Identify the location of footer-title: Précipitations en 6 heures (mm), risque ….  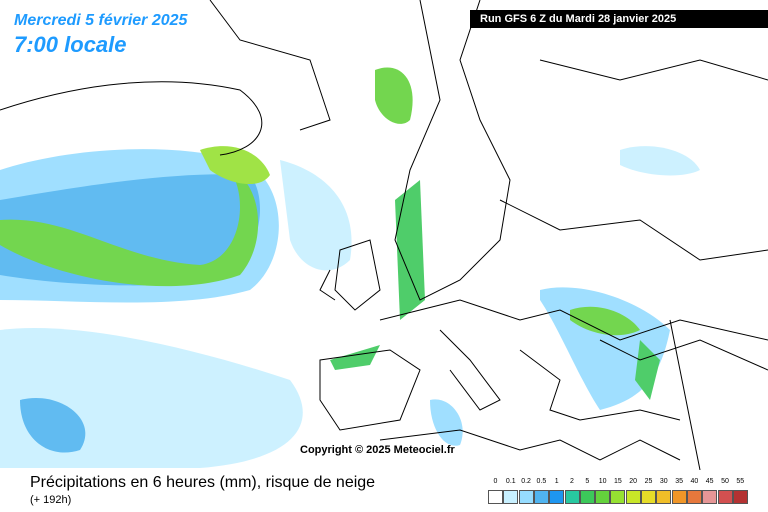
(203, 482).